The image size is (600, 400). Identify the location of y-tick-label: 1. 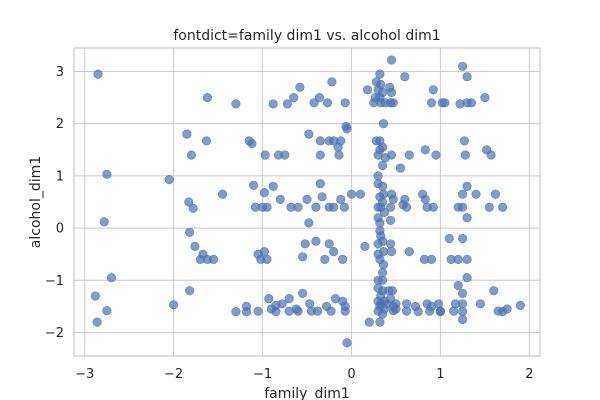
(60, 176).